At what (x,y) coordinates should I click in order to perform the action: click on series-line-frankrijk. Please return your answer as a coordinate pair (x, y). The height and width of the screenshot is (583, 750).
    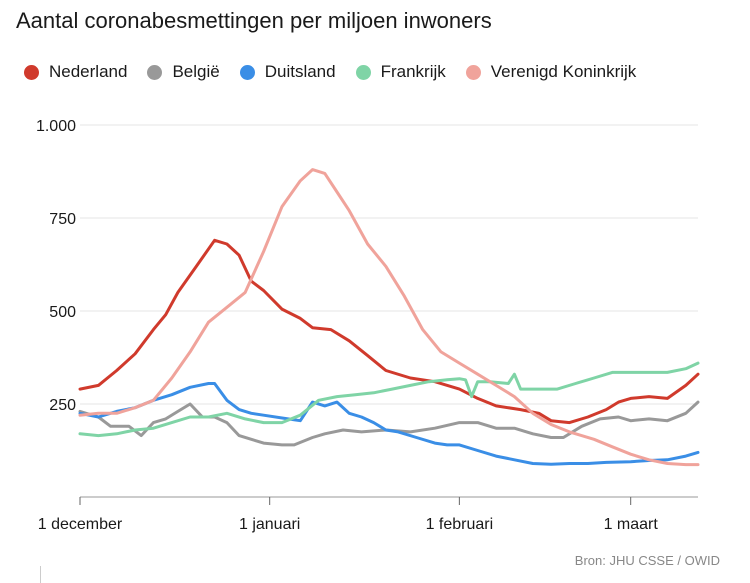
    Looking at the image, I should click on (389, 399).